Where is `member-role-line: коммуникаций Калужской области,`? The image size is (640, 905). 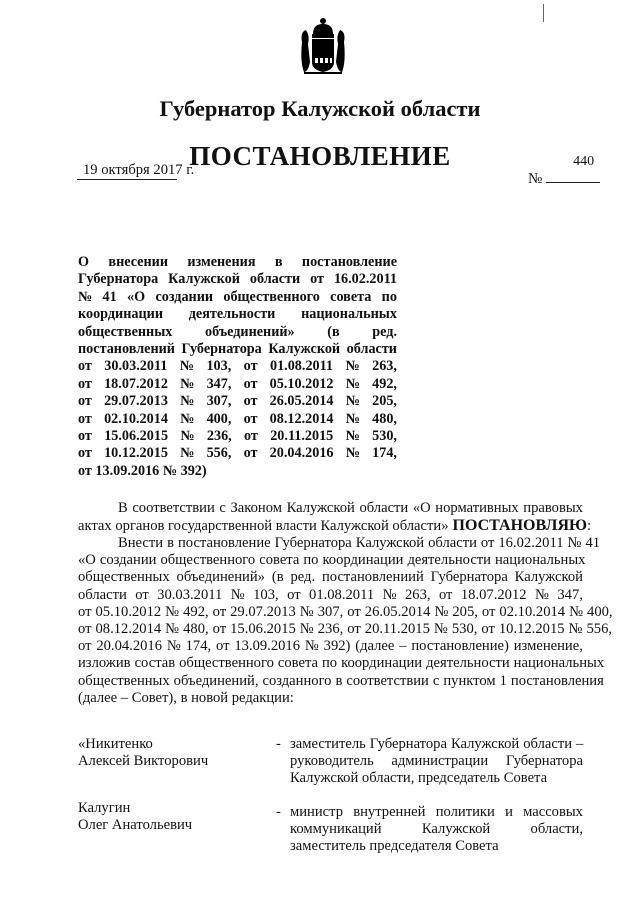
member-role-line: коммуникаций Калужской области, is located at coordinates (436, 829).